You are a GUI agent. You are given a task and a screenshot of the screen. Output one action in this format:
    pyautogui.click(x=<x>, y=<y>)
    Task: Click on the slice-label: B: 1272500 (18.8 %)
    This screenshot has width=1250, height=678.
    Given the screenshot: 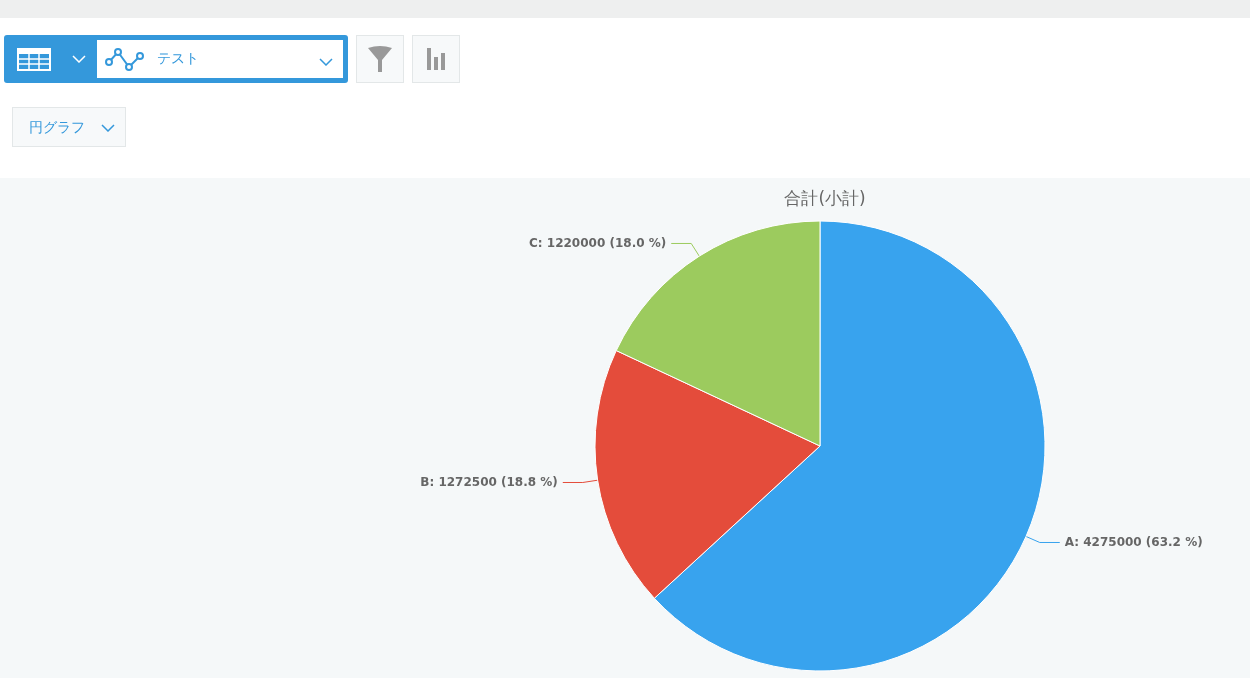 What is the action you would take?
    pyautogui.click(x=489, y=482)
    